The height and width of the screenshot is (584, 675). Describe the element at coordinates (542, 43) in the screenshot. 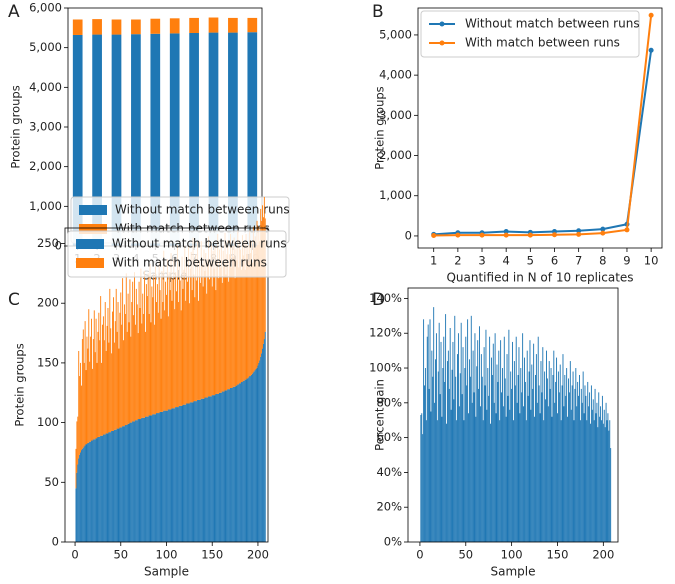

I see `legend-label: With match between runs` at that location.